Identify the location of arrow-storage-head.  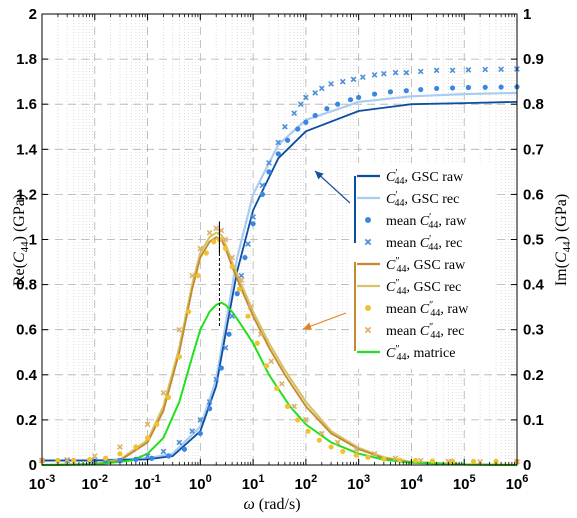
(319, 175).